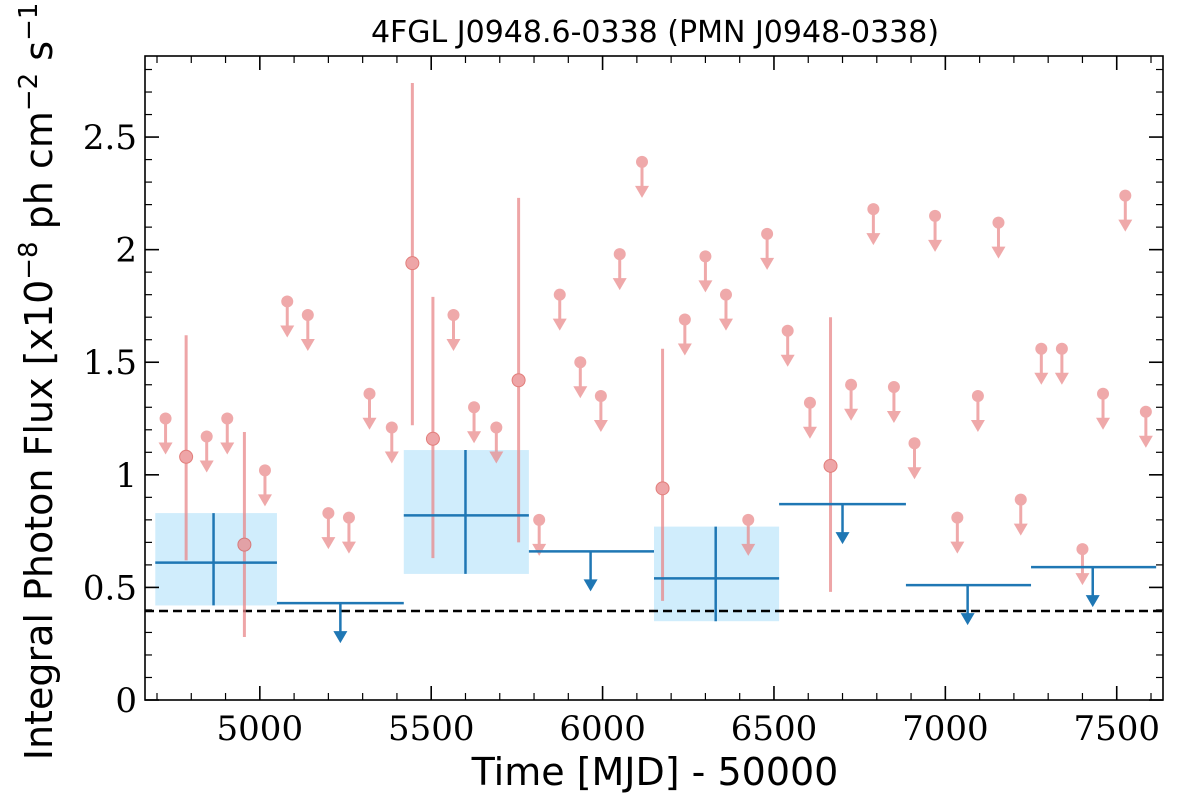 Image resolution: width=1200 pixels, height=805 pixels. What do you see at coordinates (29, 22) in the screenshot?
I see `y-axis-exponent-3: −1` at bounding box center [29, 22].